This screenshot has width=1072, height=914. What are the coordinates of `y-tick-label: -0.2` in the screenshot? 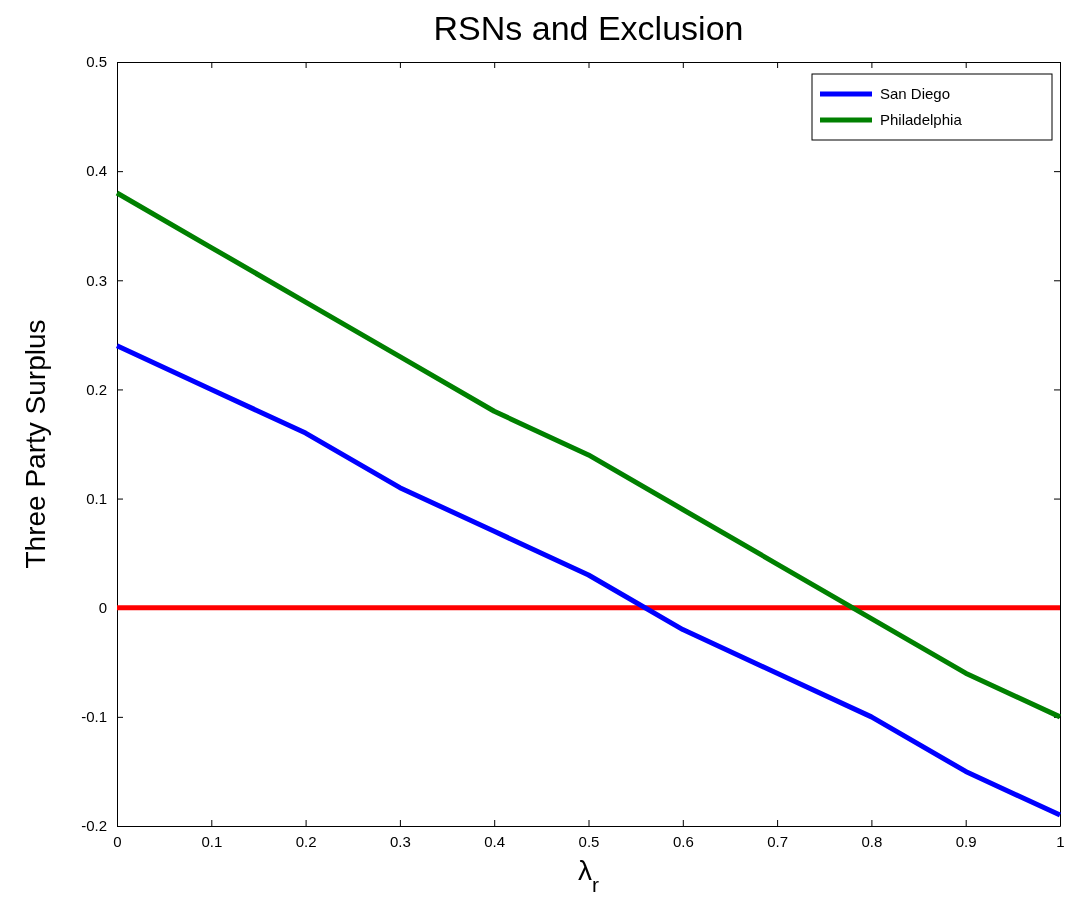 It's located at (94, 826).